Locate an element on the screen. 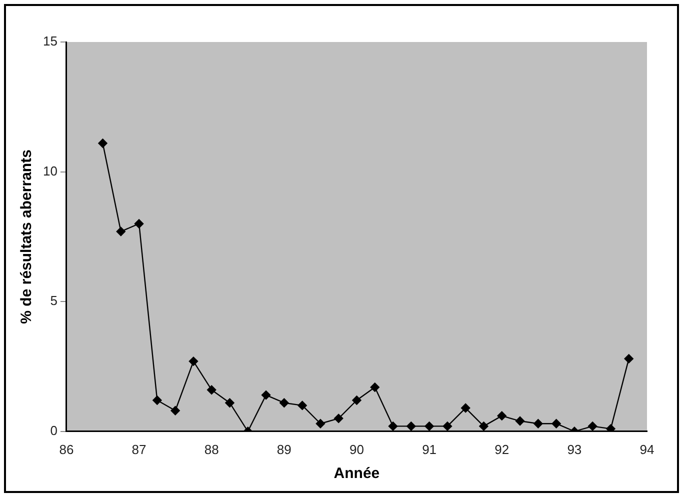 This screenshot has width=685, height=499. x-tick-label: 94 is located at coordinates (647, 449).